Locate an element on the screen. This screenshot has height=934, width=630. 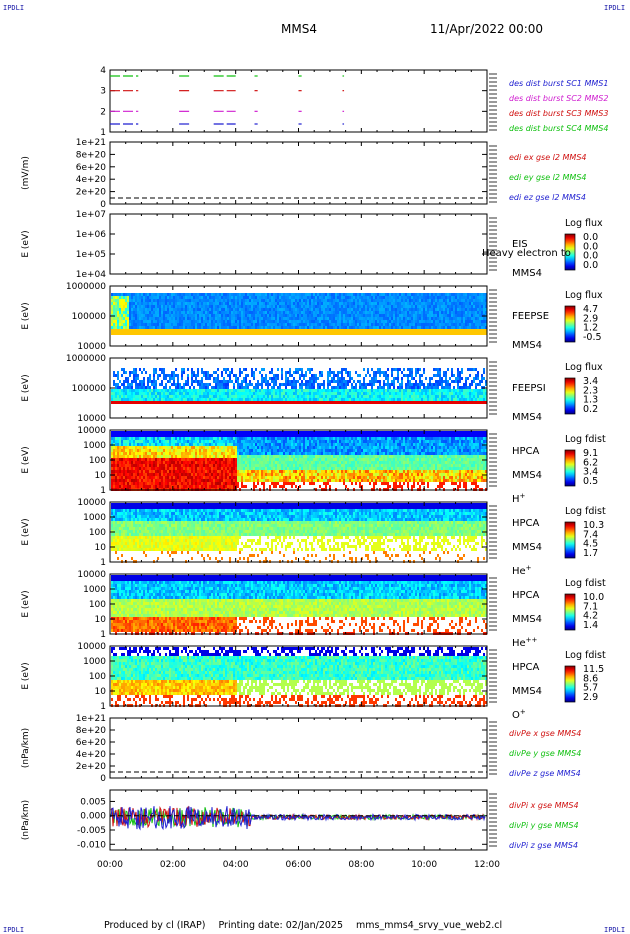
divpe-panel-legend-1: divPe y gse MMS4 is located at coordinates (545, 753).